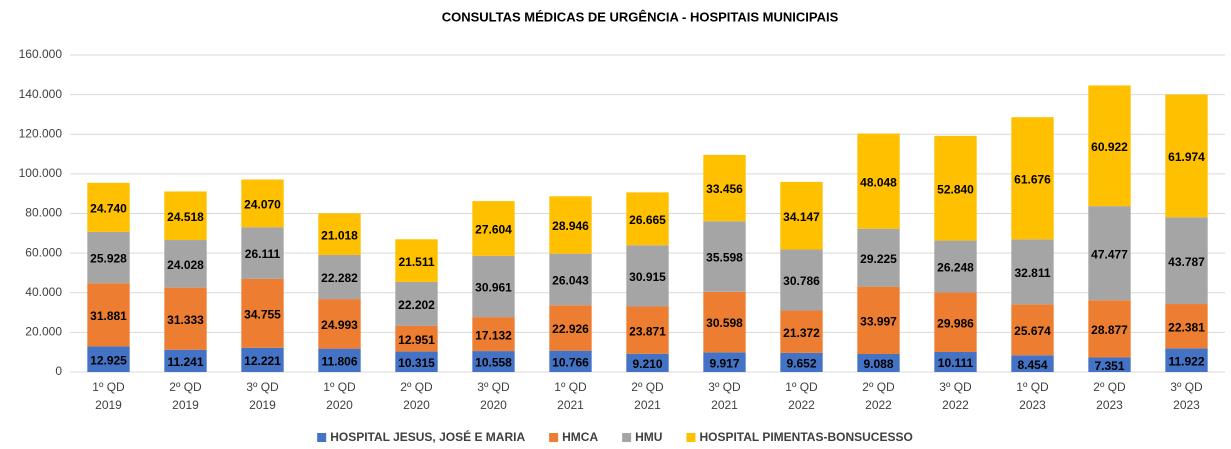 The height and width of the screenshot is (449, 1231). I want to click on value-label: 10.558, so click(493, 363).